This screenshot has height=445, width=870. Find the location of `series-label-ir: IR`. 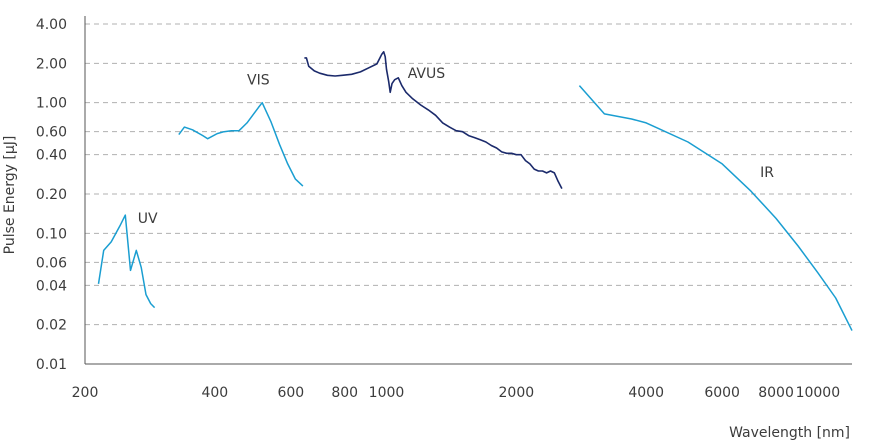

series-label-ir: IR is located at coordinates (767, 173).